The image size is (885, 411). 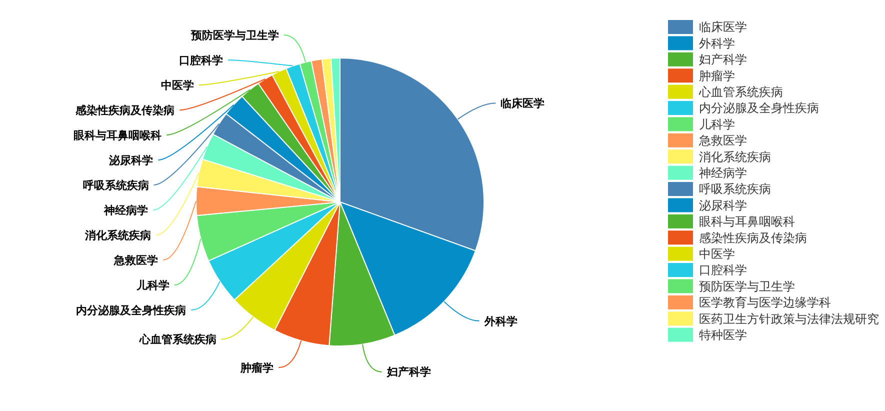 What do you see at coordinates (735, 157) in the screenshot?
I see `legend-label: 消化系统疾病` at bounding box center [735, 157].